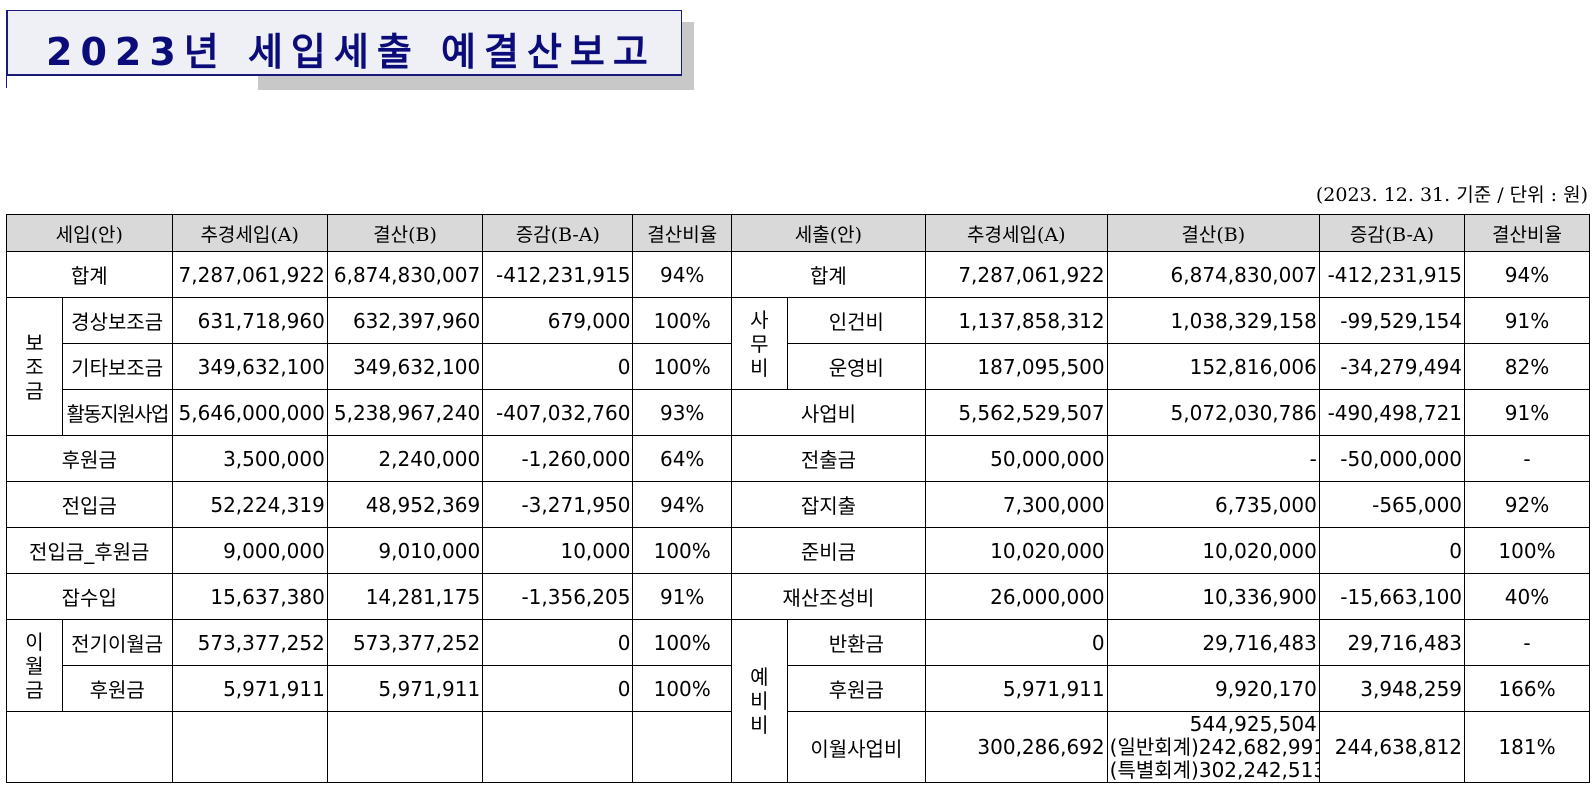 Image resolution: width=1592 pixels, height=799 pixels. I want to click on income-label: 활동지원사업, so click(117, 412).